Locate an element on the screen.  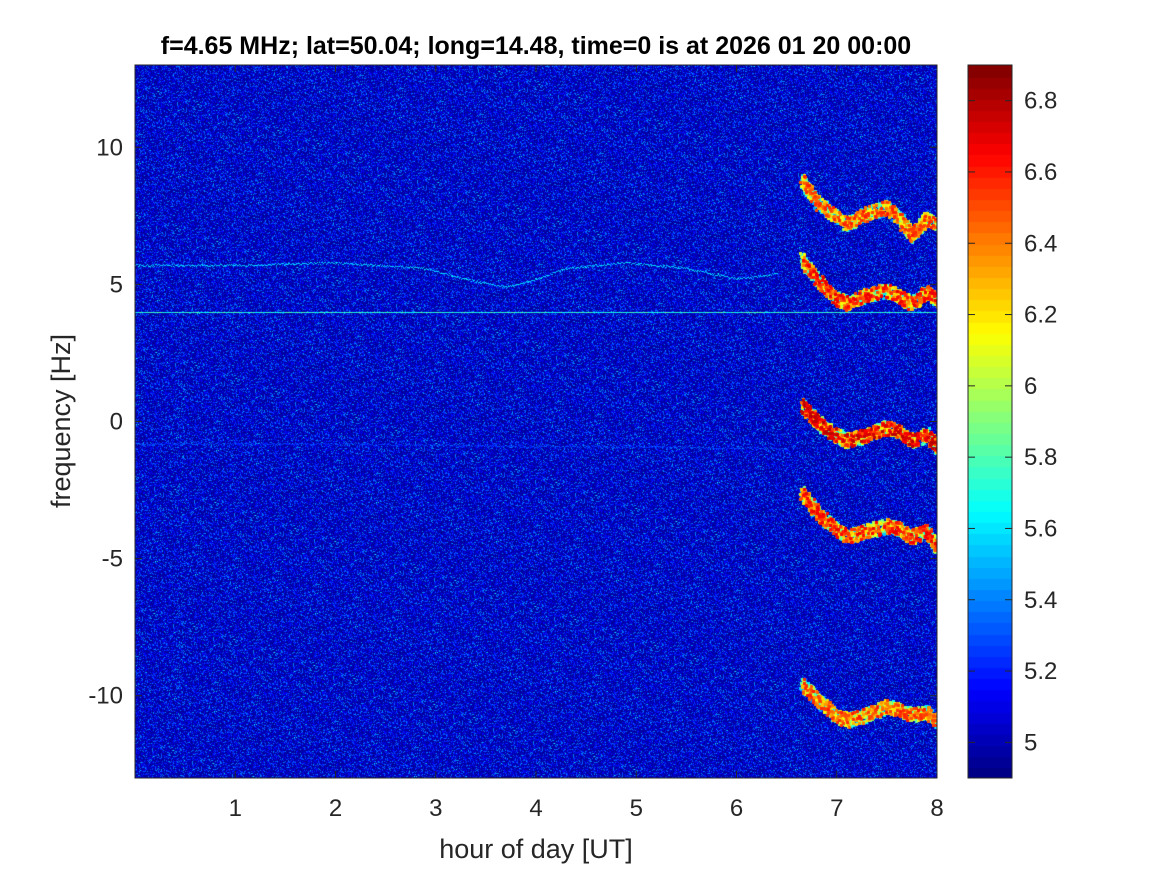
x-tick-label: 1 is located at coordinates (235, 808).